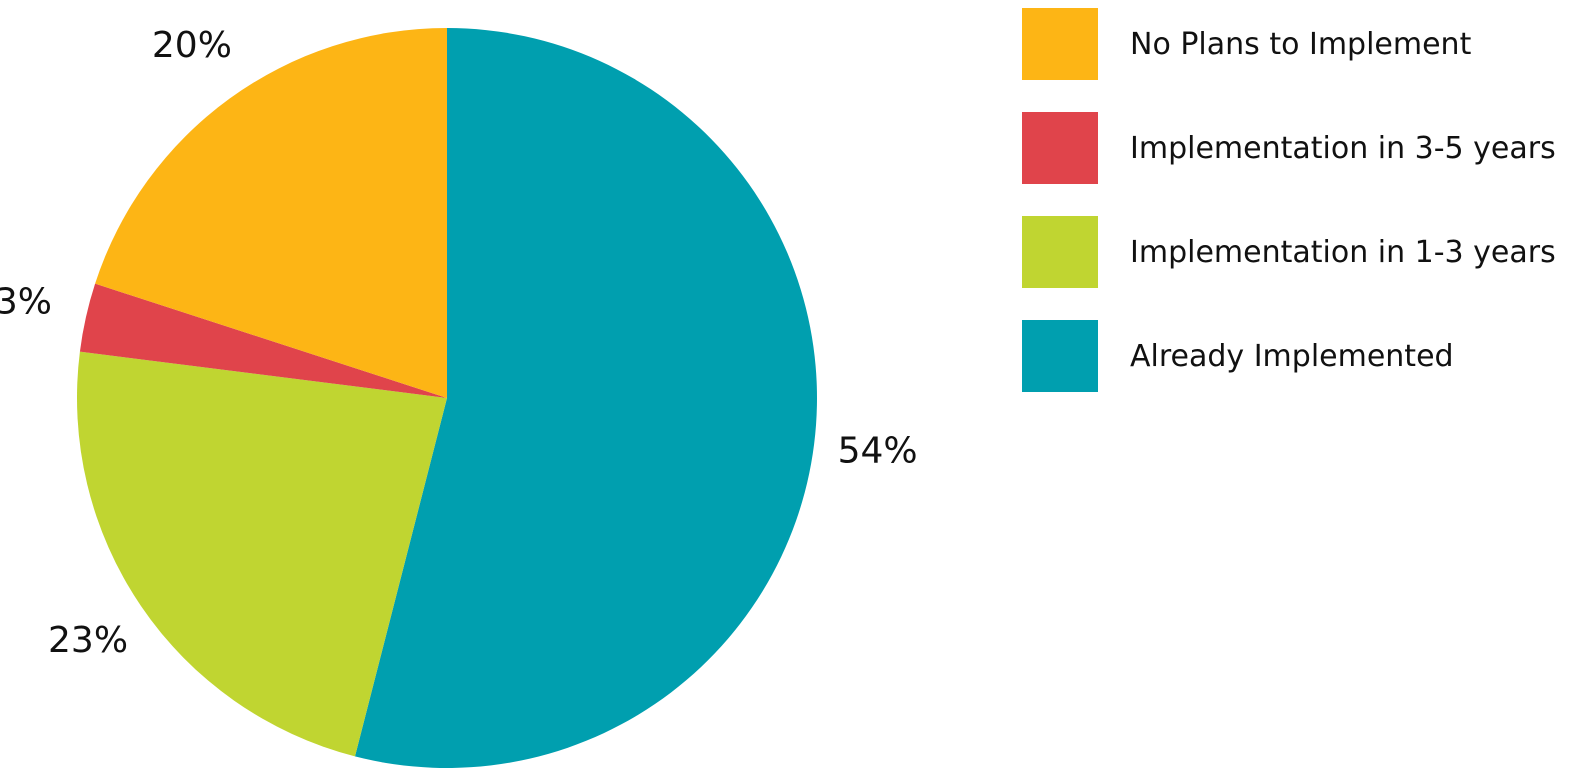 Image resolution: width=1596 pixels, height=778 pixels. Describe the element at coordinates (262, 554) in the screenshot. I see `pie-slice-implementation-in-1-3-years` at that location.